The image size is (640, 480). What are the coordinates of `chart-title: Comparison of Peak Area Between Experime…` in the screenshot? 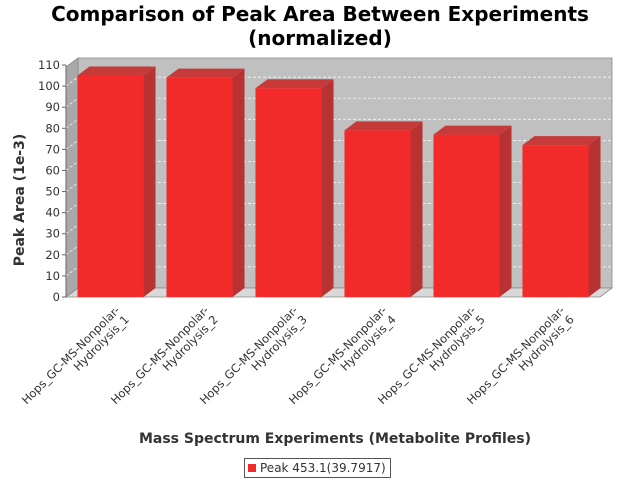 It's located at (320, 26).